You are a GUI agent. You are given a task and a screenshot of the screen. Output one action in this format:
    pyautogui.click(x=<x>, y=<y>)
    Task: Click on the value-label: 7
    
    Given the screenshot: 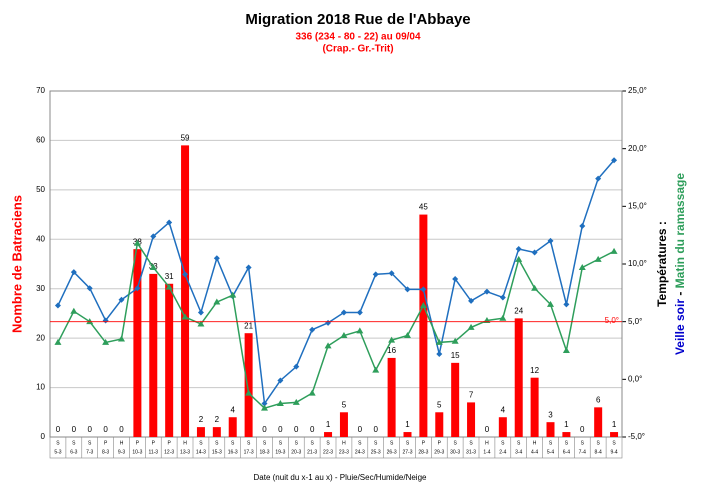 What is the action you would take?
    pyautogui.click(x=471, y=395)
    